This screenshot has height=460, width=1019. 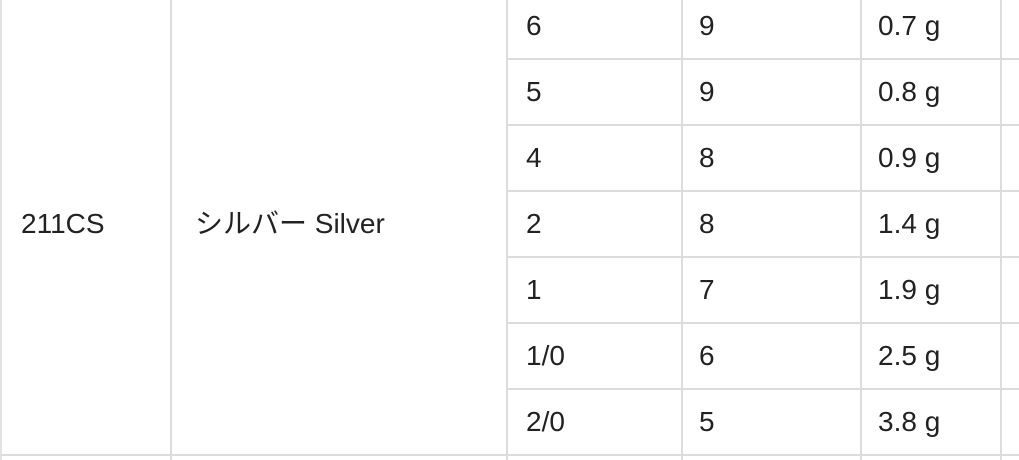 I want to click on table-row: 2 8 1.4 g, so click(x=509, y=225).